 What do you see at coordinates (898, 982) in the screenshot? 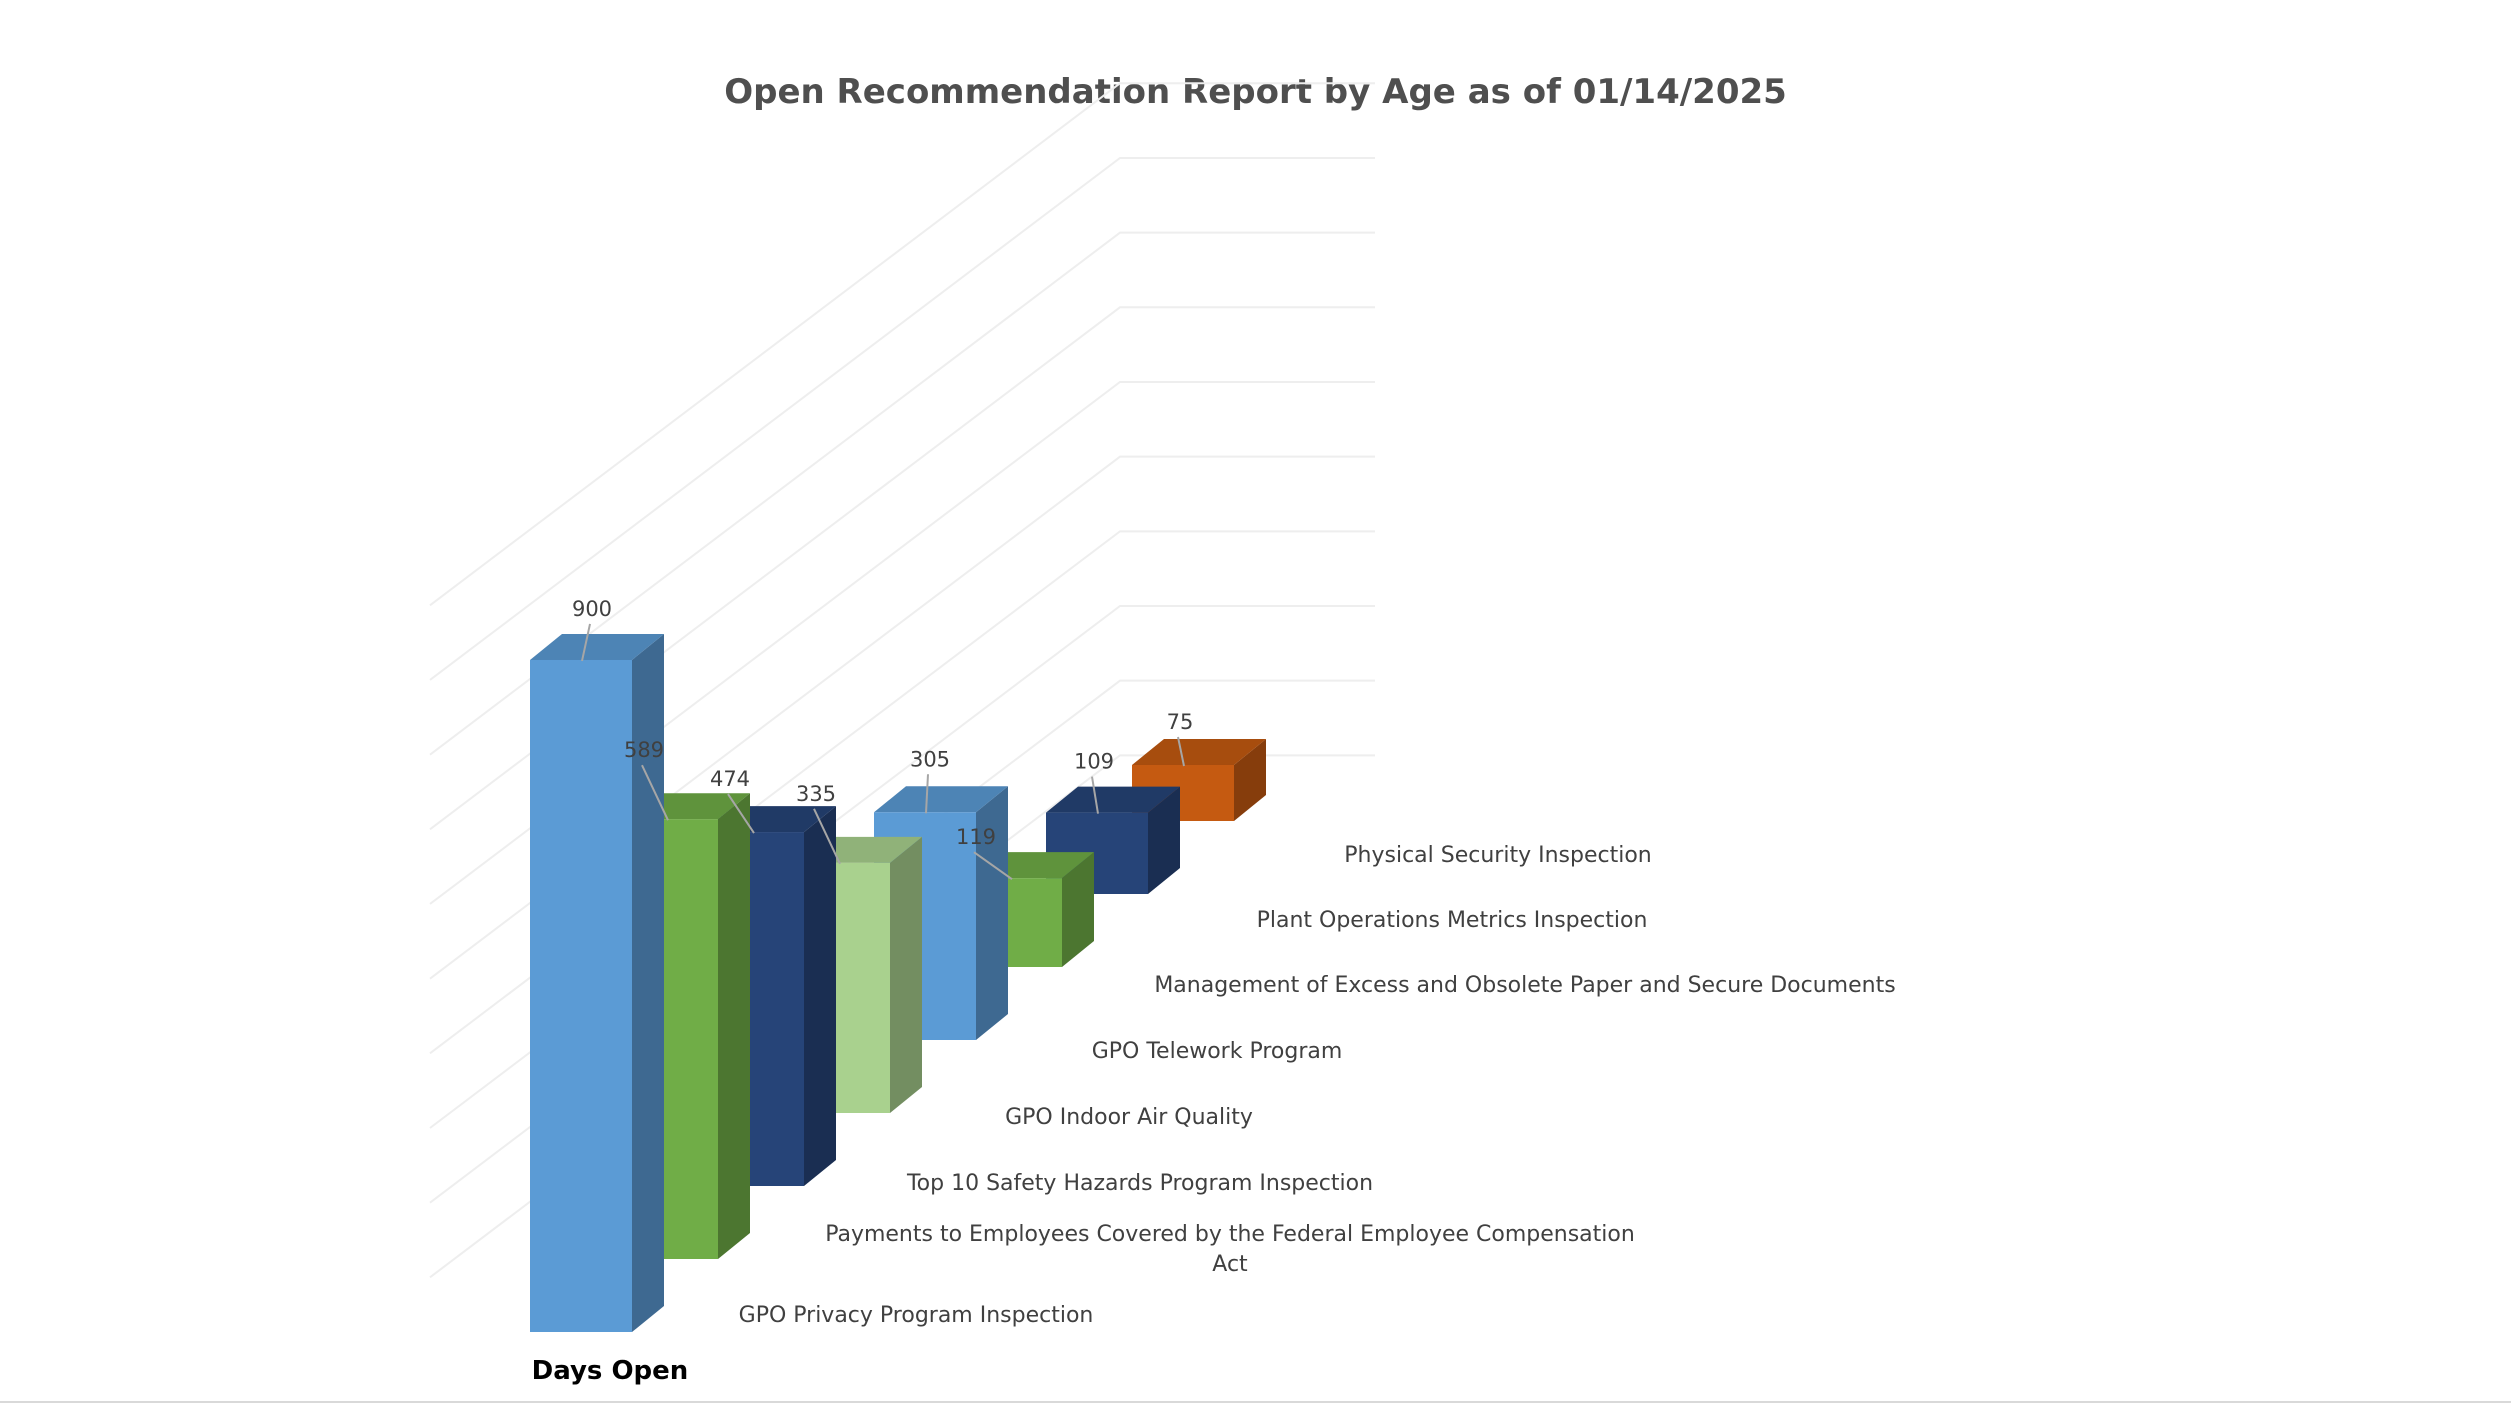
I see `bars` at bounding box center [898, 982].